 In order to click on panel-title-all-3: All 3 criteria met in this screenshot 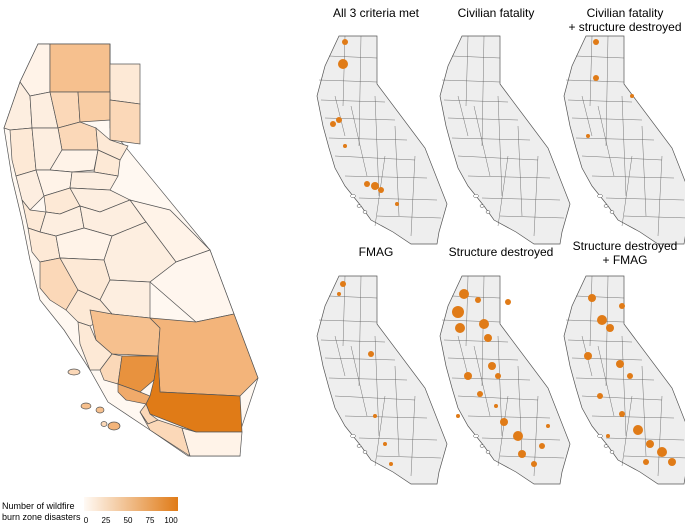, I will do `click(376, 13)`.